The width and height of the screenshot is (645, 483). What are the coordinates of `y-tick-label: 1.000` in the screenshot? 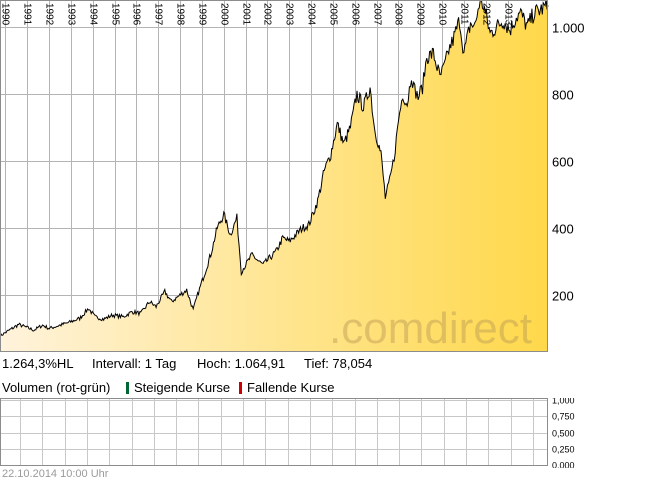 It's located at (568, 28).